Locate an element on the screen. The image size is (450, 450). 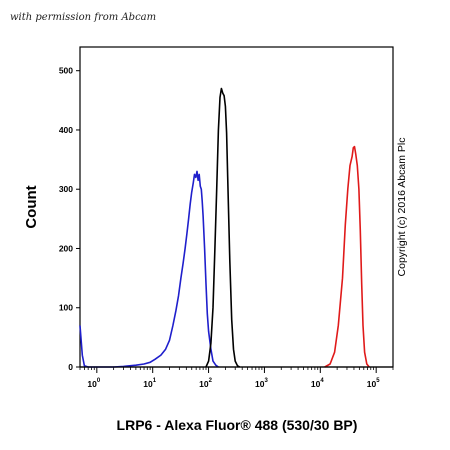
x-tick-label: 10⁵ is located at coordinates (373, 383).